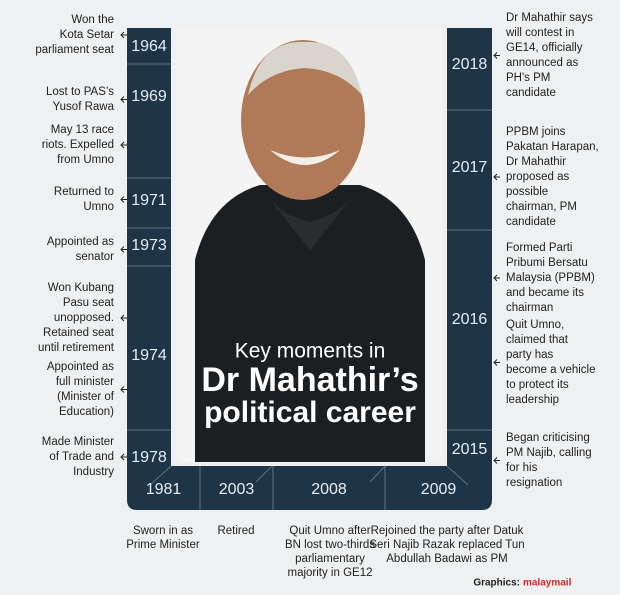 The height and width of the screenshot is (595, 620). What do you see at coordinates (329, 489) in the screenshot?
I see `year-label: 2008` at bounding box center [329, 489].